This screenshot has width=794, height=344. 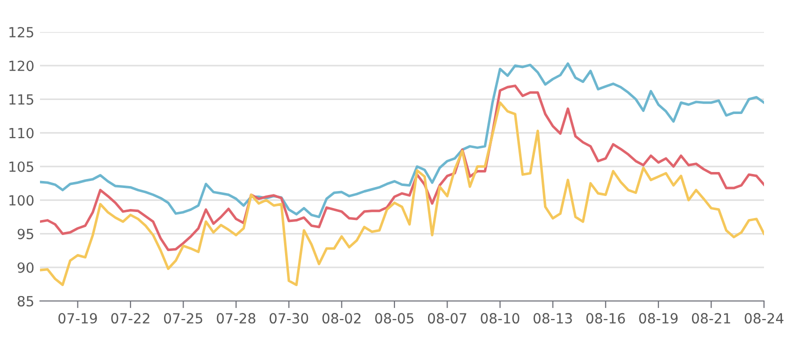 I want to click on x-tick-label: 07-30, so click(x=289, y=318).